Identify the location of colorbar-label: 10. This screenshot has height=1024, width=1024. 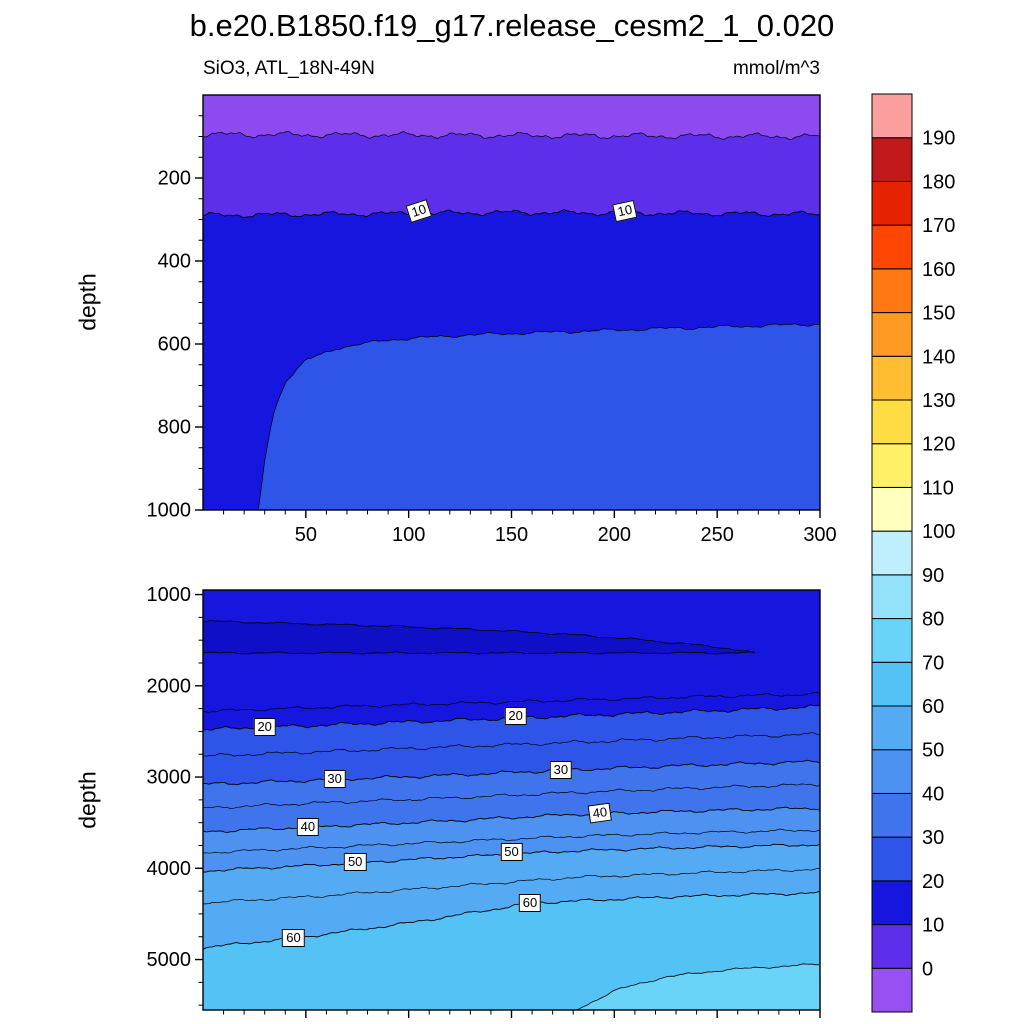
(933, 926).